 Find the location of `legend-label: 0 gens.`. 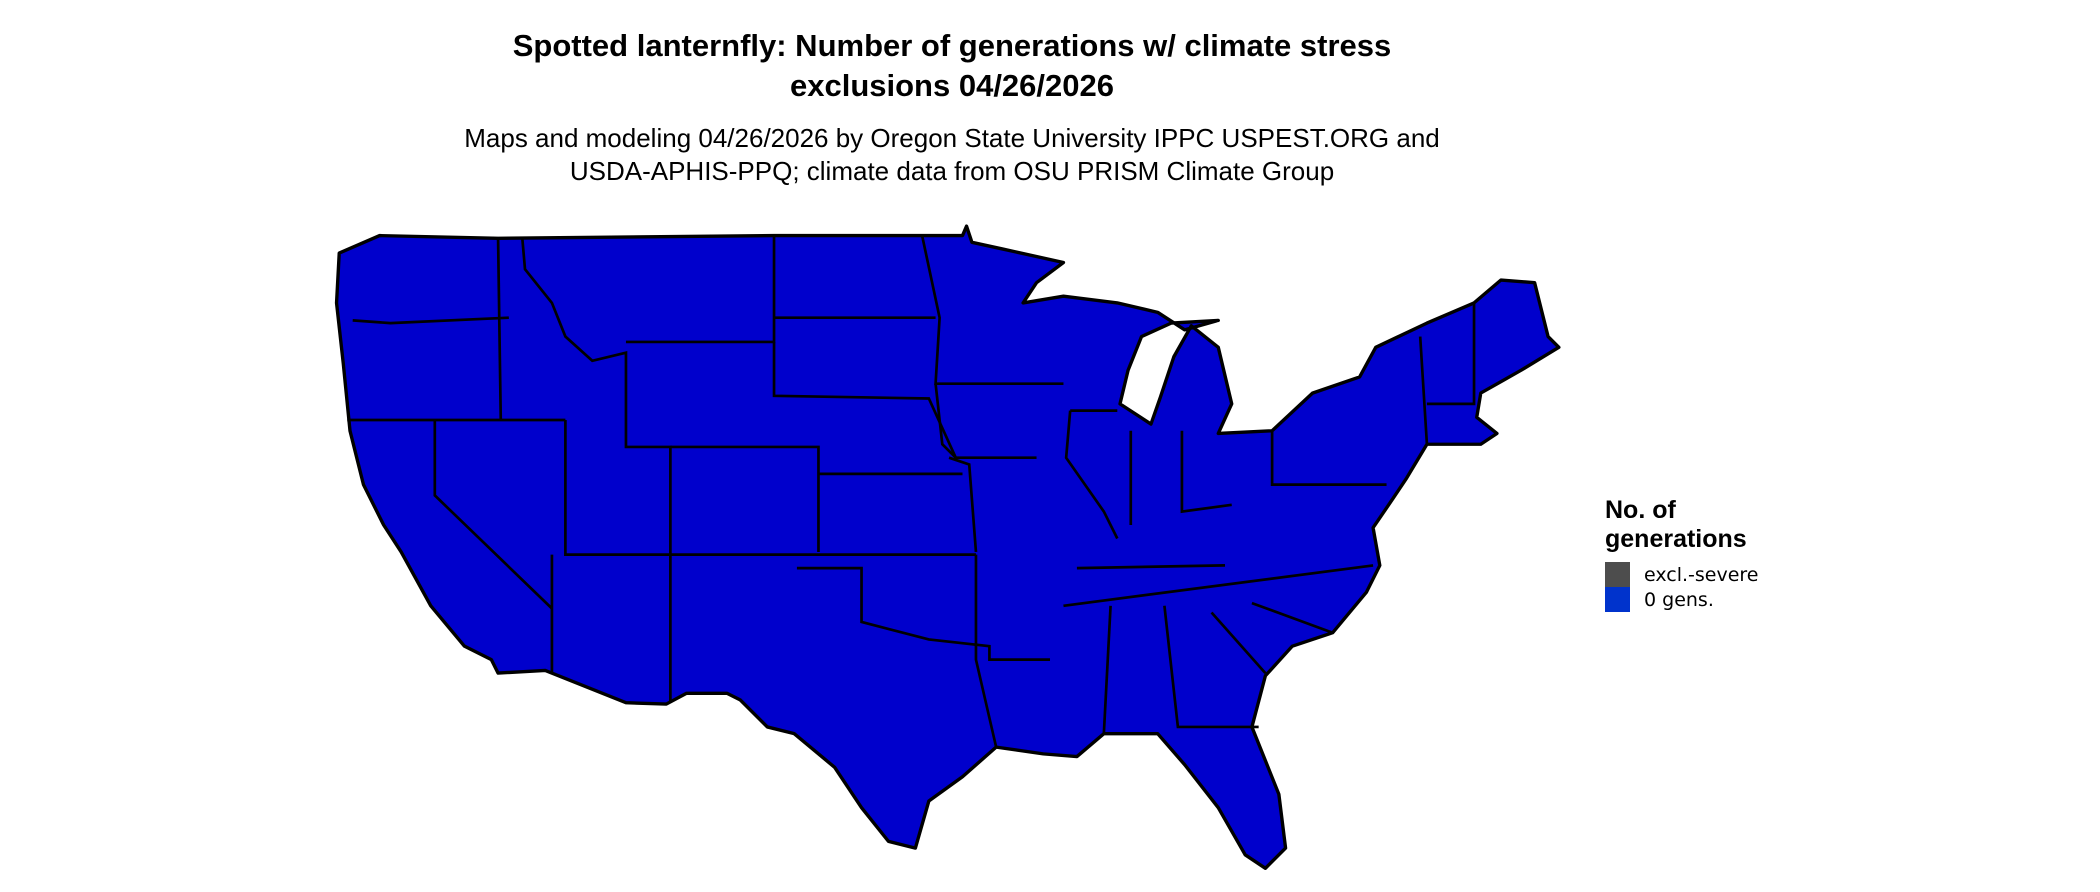

legend-label: 0 gens. is located at coordinates (1679, 599).